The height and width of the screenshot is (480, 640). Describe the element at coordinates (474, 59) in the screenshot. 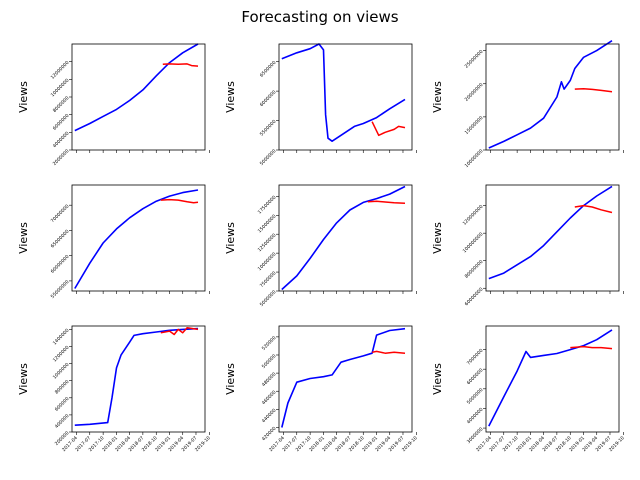

I see `y-tick-label: 25000000` at that location.